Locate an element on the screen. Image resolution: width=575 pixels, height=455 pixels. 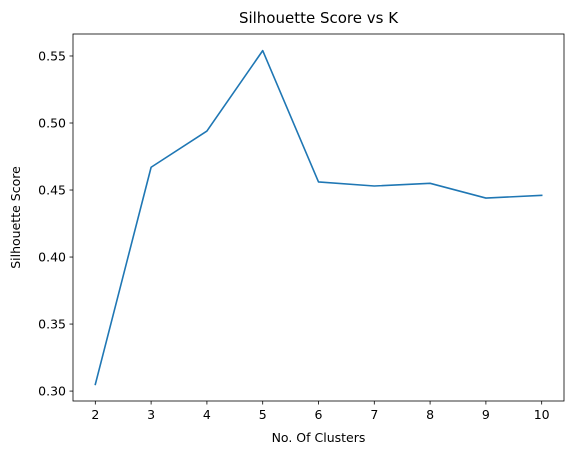
chart-title: Silhouette Score vs K is located at coordinates (319, 18).